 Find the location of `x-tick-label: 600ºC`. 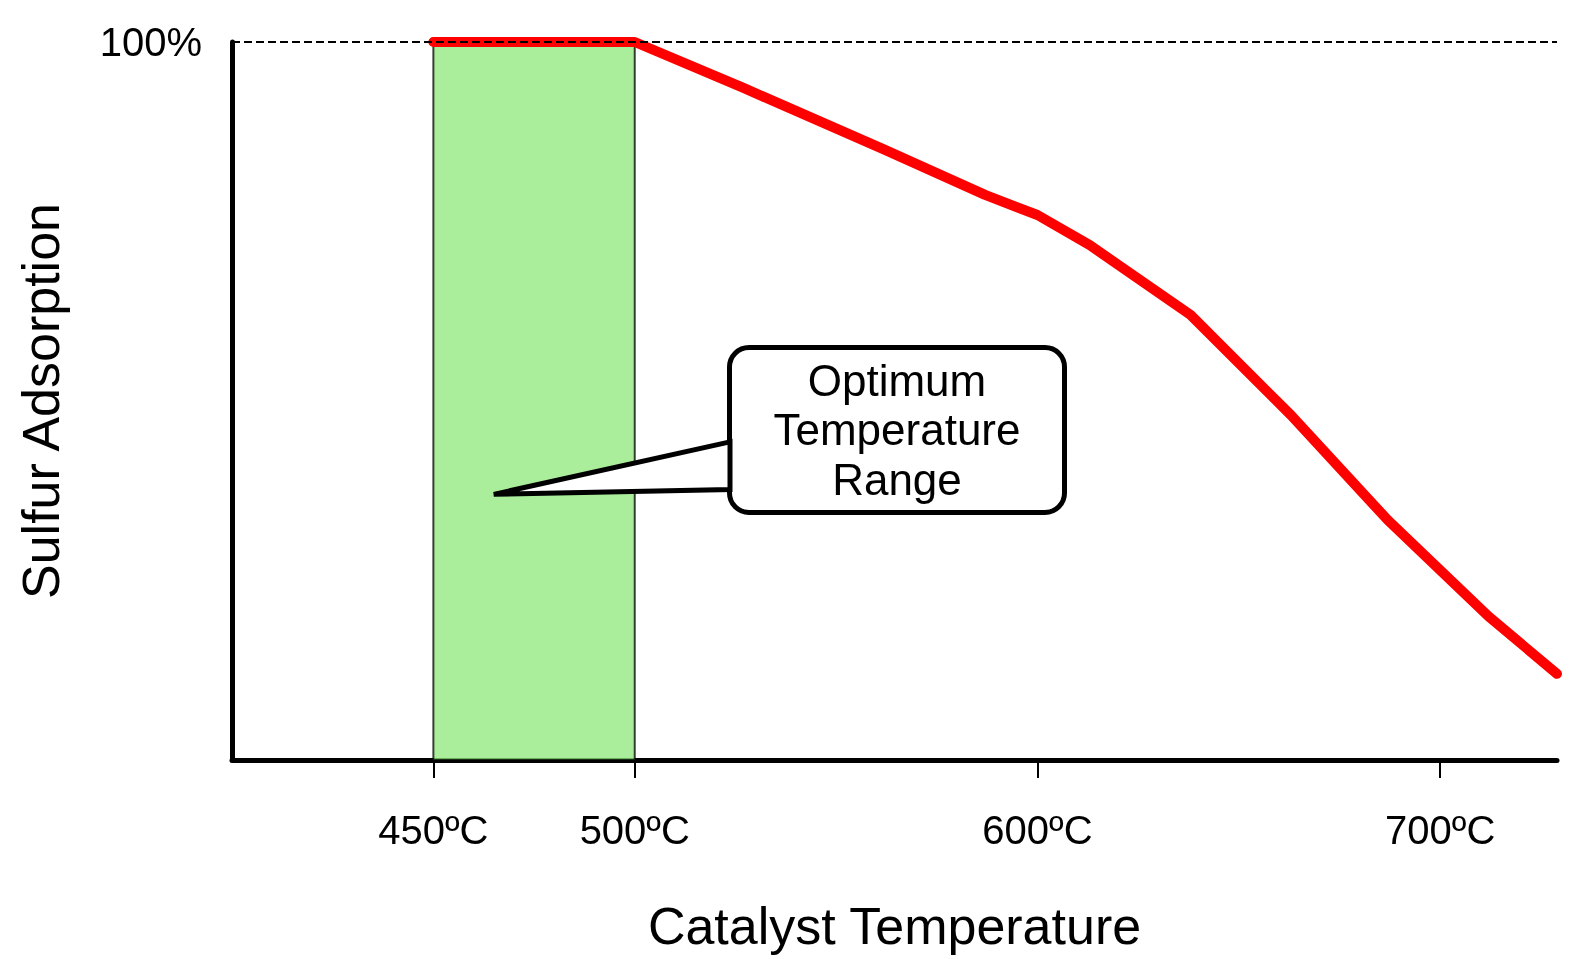

x-tick-label: 600ºC is located at coordinates (1037, 830).